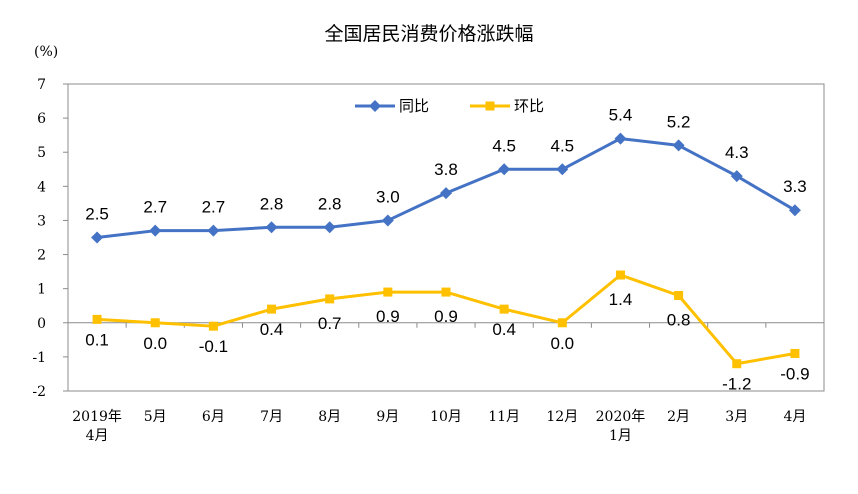 The width and height of the screenshot is (858, 494). Describe the element at coordinates (97, 214) in the screenshot. I see `data-label: 2.5` at that location.